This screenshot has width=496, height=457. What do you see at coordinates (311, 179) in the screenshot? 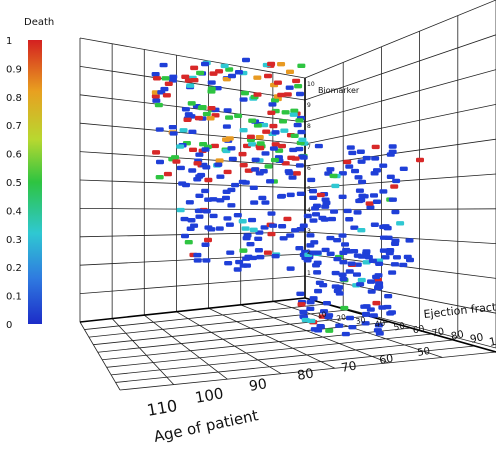
I see `biomarker-tick-labels: 10 9 8 7 6 5 4 3 2 1` at bounding box center [311, 179].